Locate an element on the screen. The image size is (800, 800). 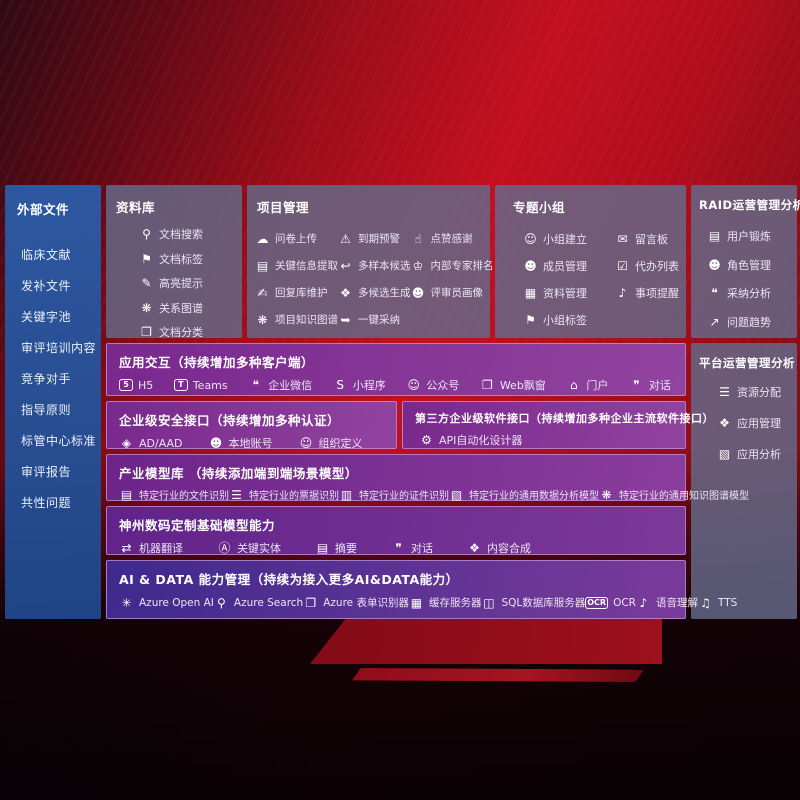
service-label: Azure Open AI is located at coordinates (176, 602).